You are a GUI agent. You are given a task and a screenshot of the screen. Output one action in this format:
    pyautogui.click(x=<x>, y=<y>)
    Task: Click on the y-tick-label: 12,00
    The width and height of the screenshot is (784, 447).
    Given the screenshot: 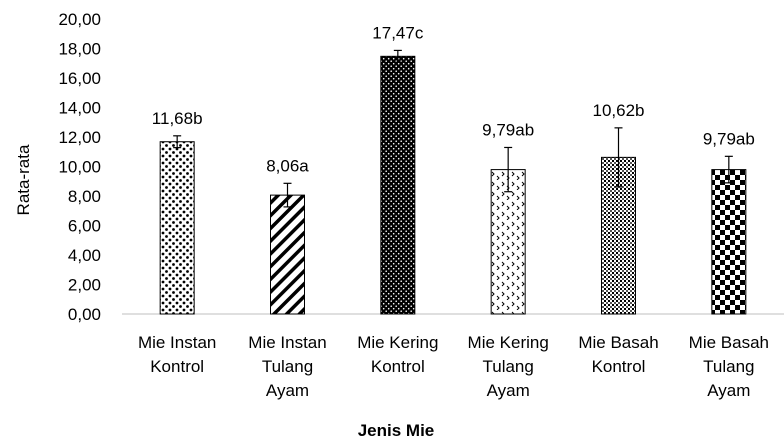 What is the action you would take?
    pyautogui.click(x=79, y=137)
    